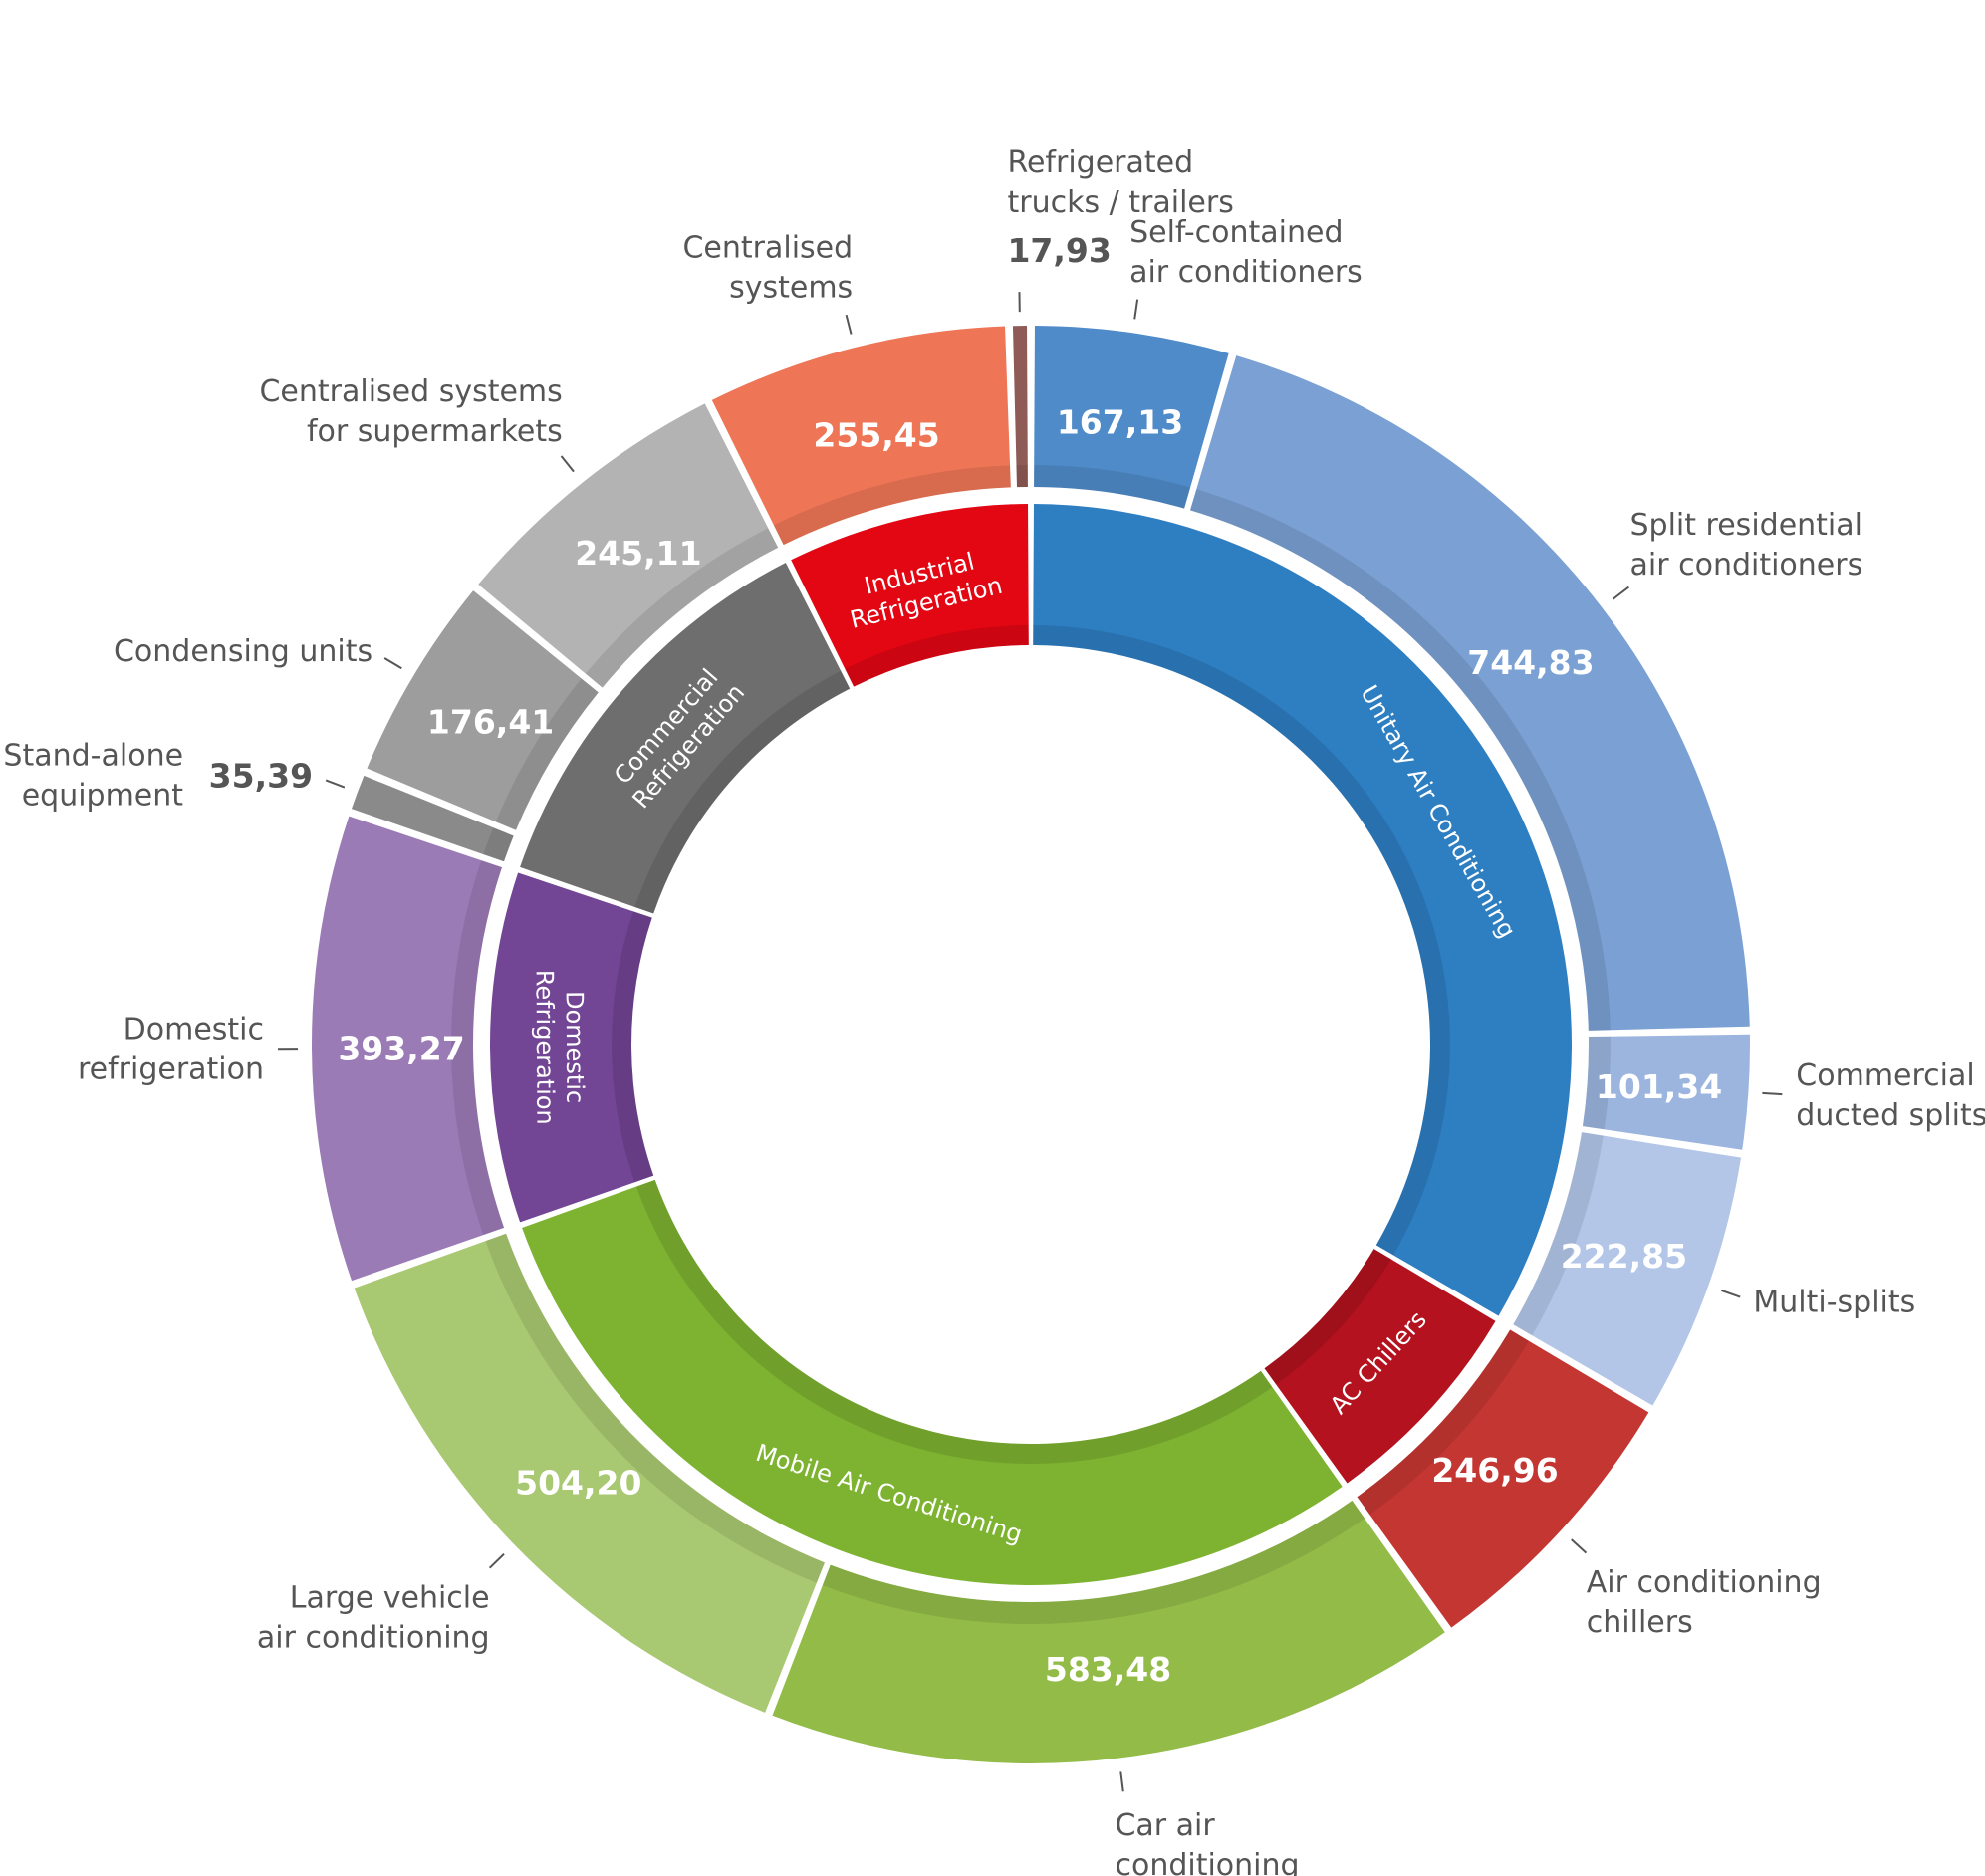 This screenshot has height=1876, width=1985. I want to click on label-line: Commercial, so click(1885, 1075).